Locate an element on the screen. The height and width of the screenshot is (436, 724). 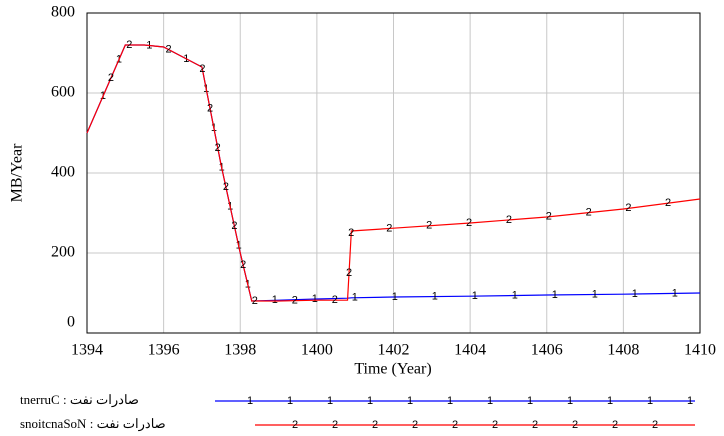
x-tick-label: 1400 is located at coordinates (317, 350).